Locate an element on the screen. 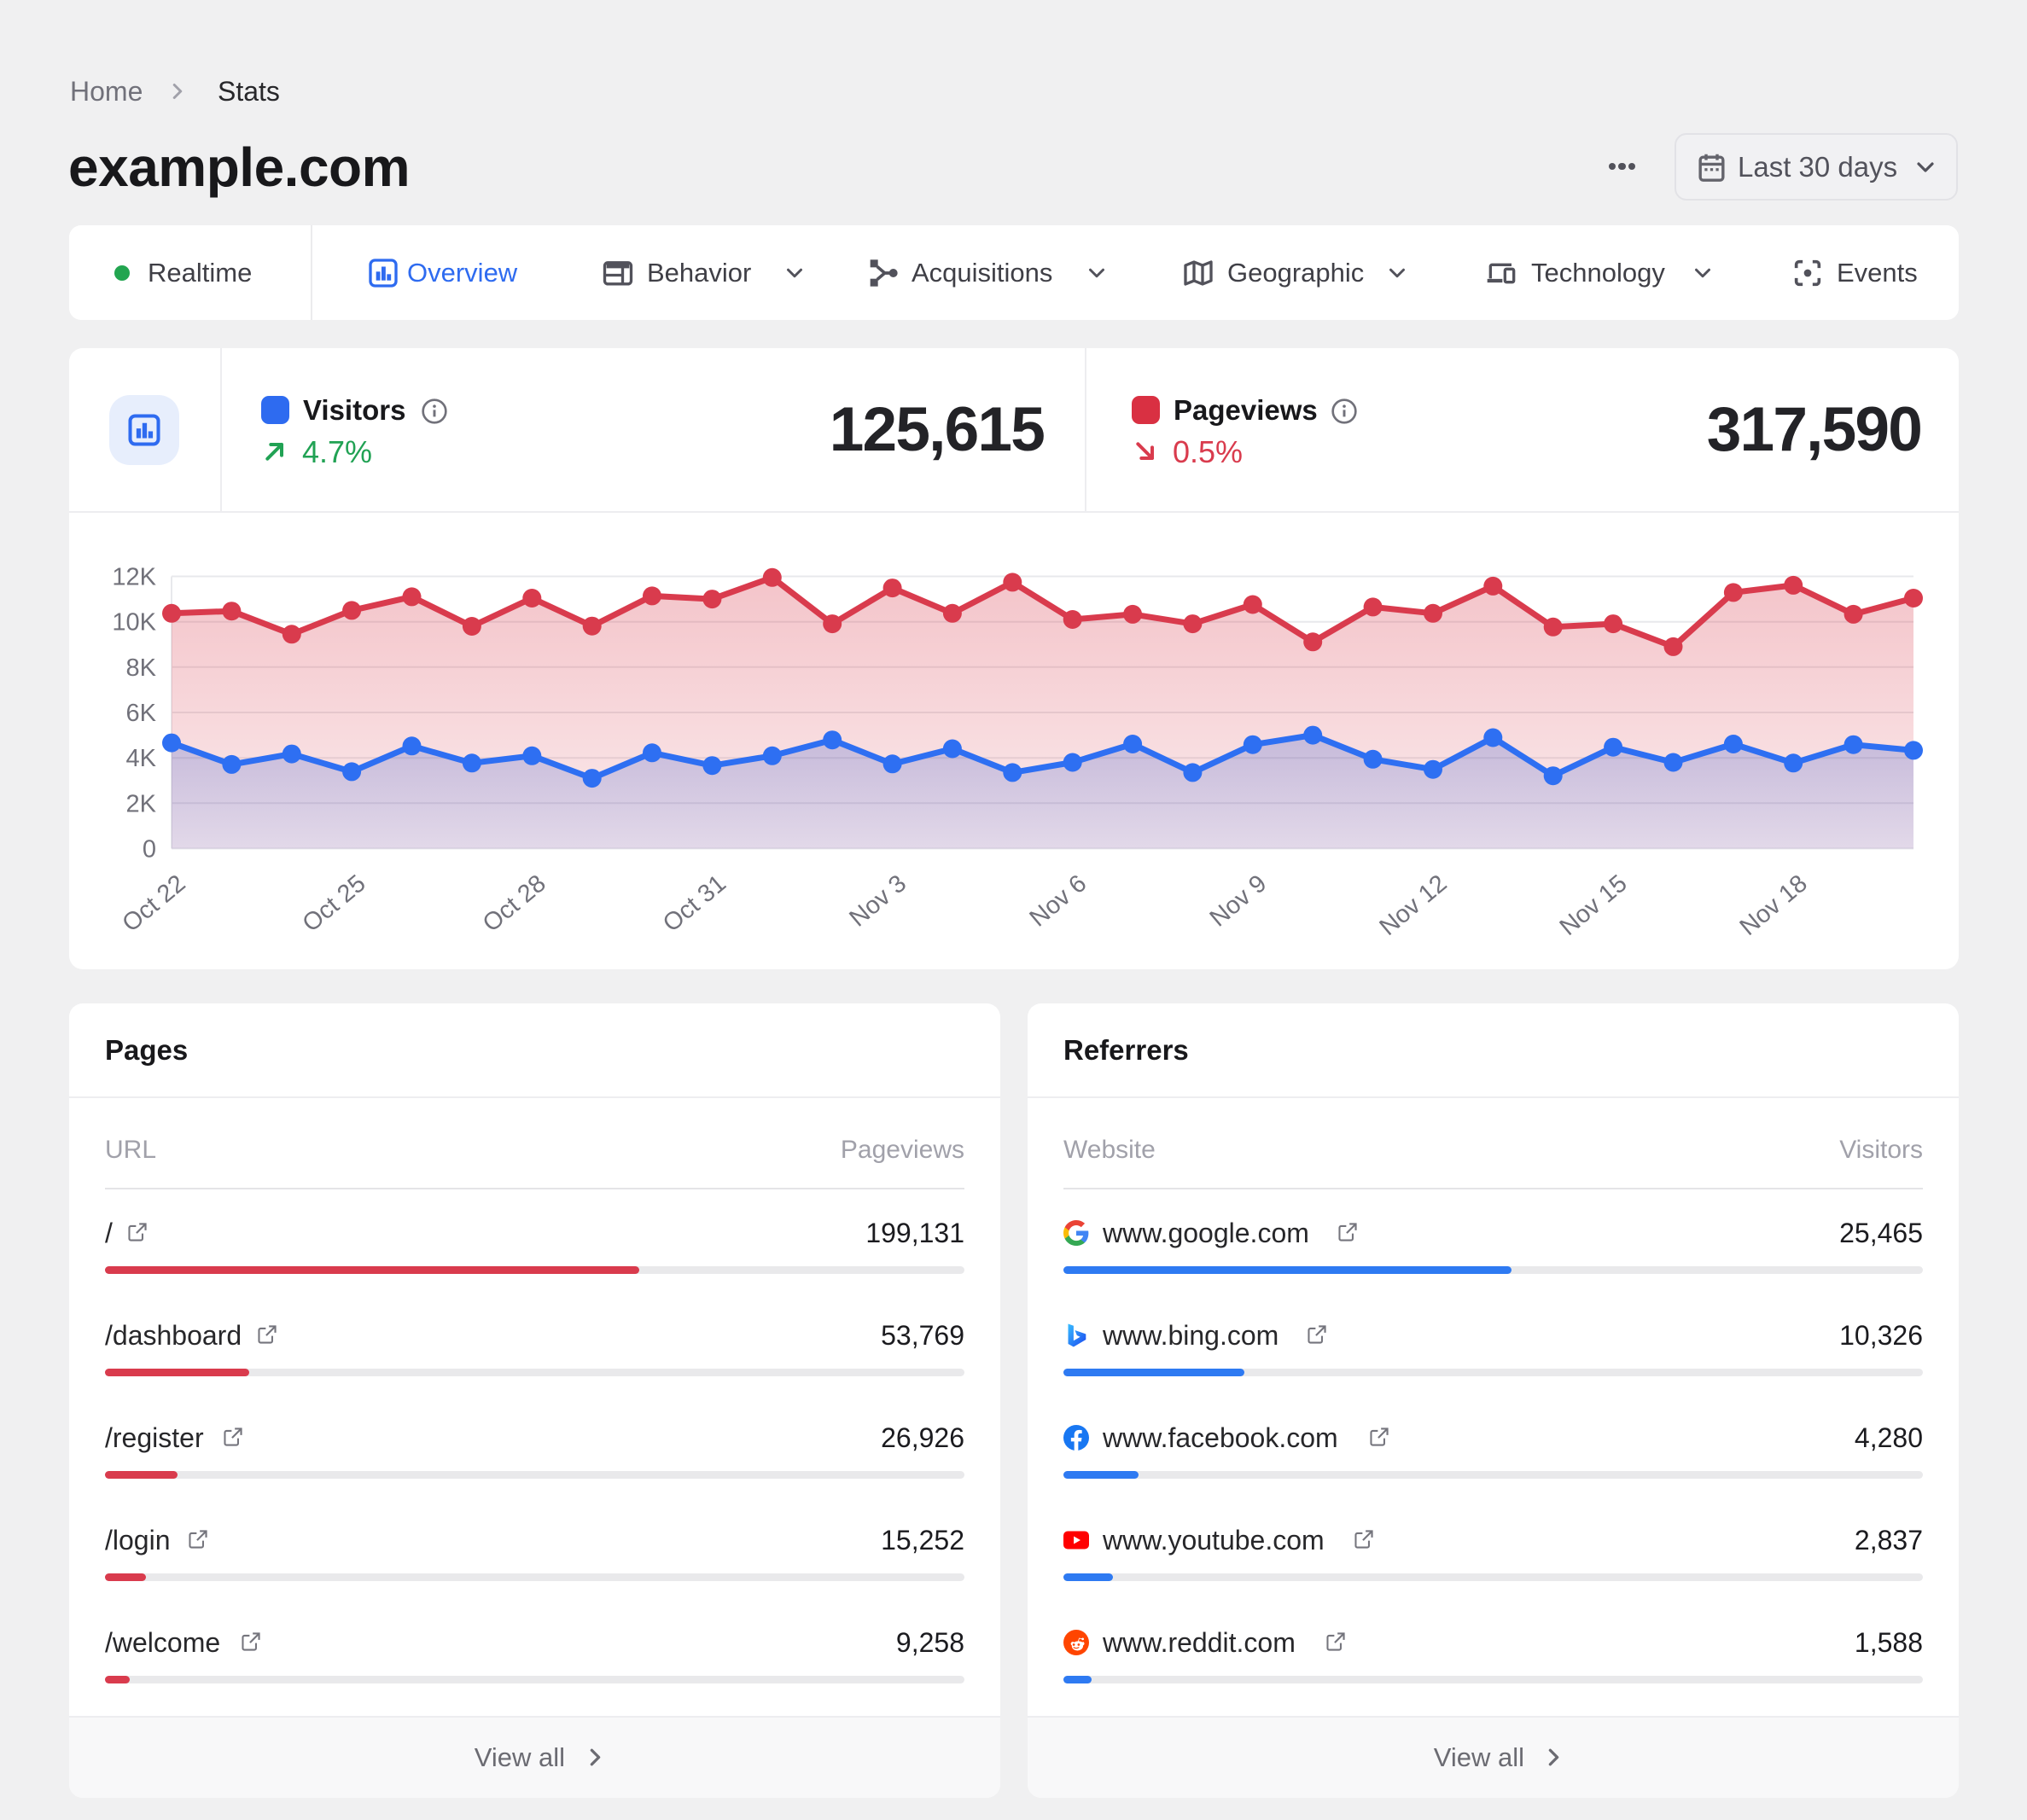  svg-text: 6K is located at coordinates (141, 713).